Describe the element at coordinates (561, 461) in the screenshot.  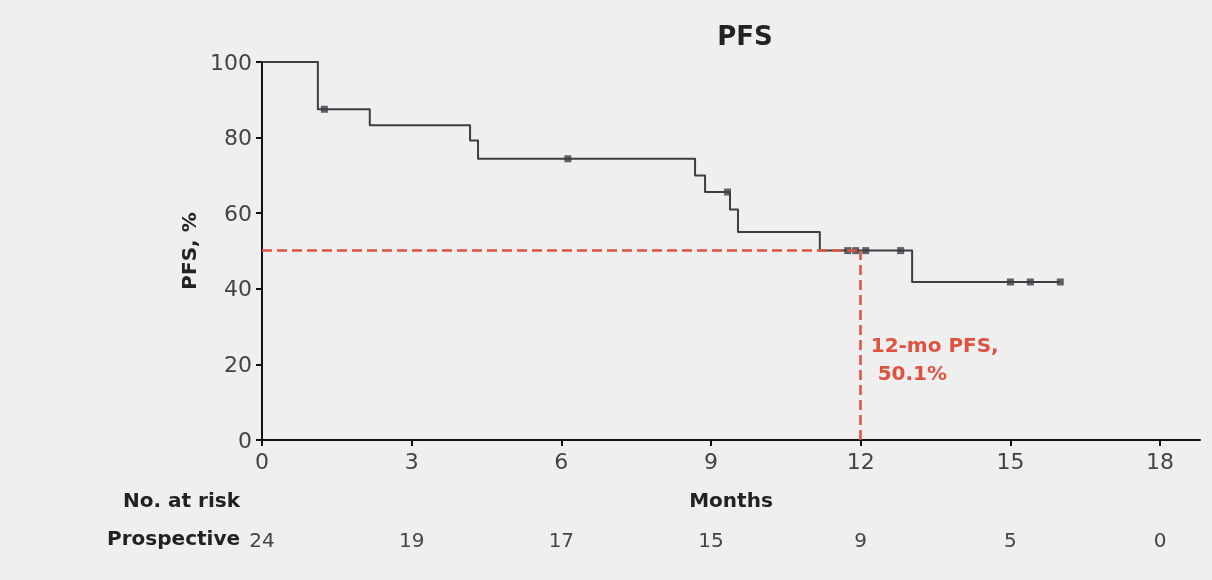
I see `x-tick-label: 6` at that location.